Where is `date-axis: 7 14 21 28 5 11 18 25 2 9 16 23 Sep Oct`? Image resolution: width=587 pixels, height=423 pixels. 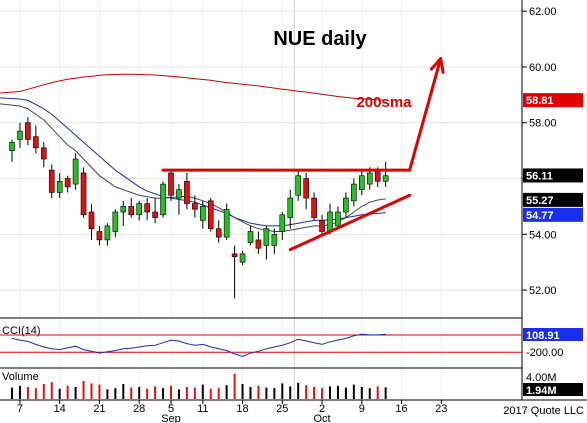
date-axis: 7 14 21 28 5 11 18 25 2 9 16 23 Sep Oct is located at coordinates (232, 411).